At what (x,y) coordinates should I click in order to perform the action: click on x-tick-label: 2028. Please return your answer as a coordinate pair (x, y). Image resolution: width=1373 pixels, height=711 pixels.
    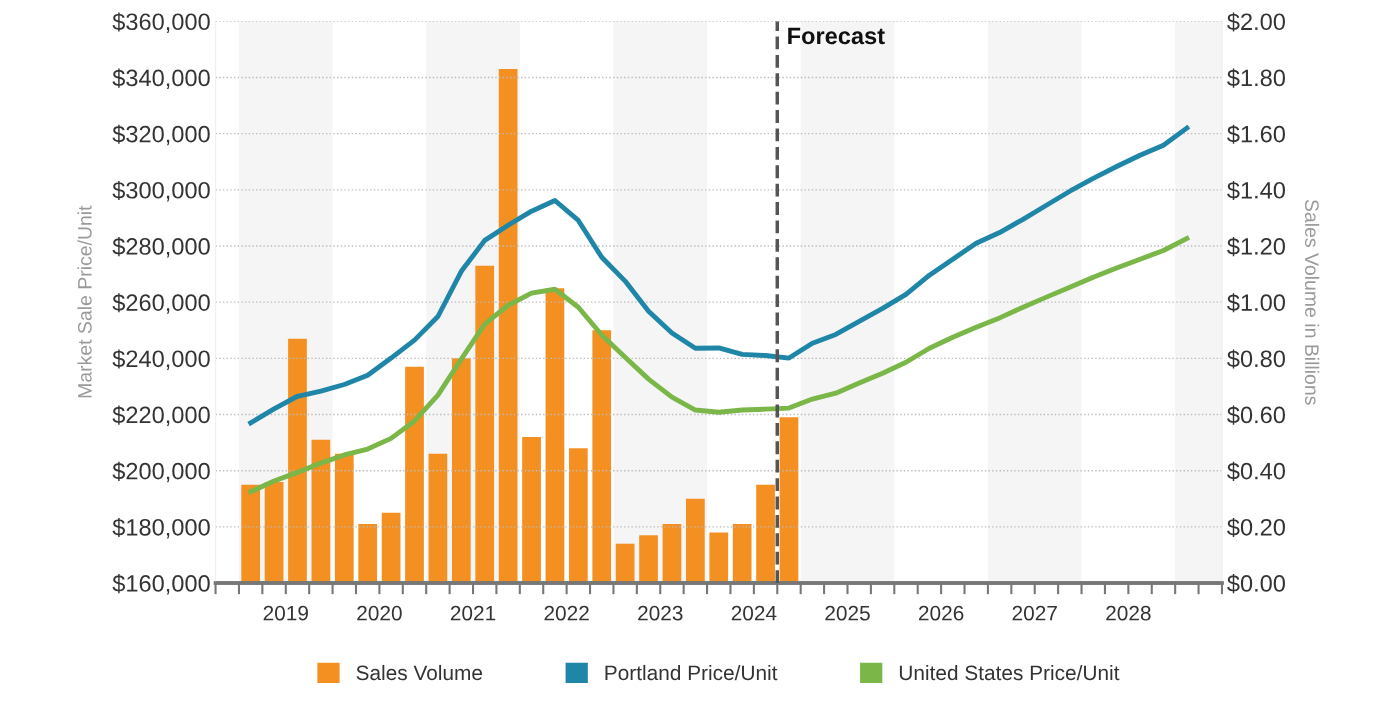
    Looking at the image, I should click on (1128, 613).